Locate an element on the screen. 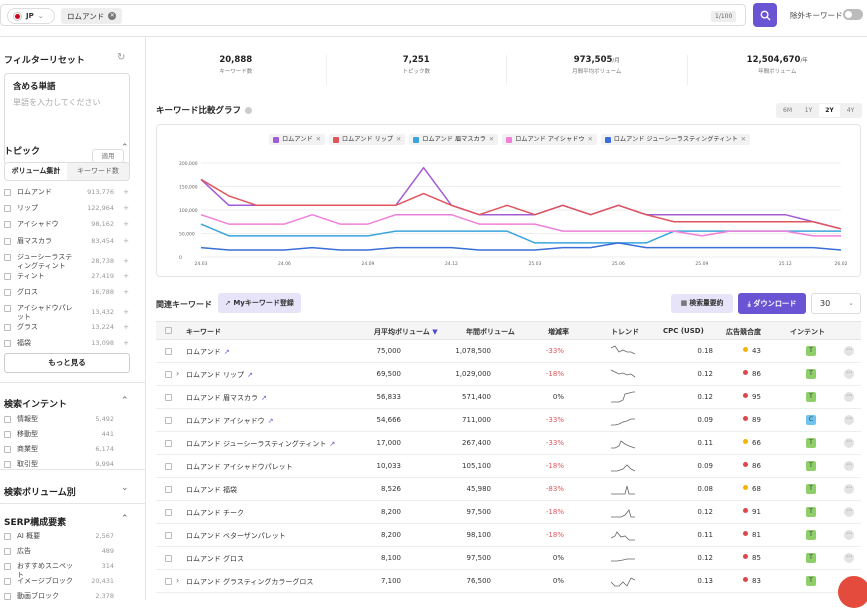 The image size is (867, 608). chevron-down-icon: ⌄ is located at coordinates (125, 488).